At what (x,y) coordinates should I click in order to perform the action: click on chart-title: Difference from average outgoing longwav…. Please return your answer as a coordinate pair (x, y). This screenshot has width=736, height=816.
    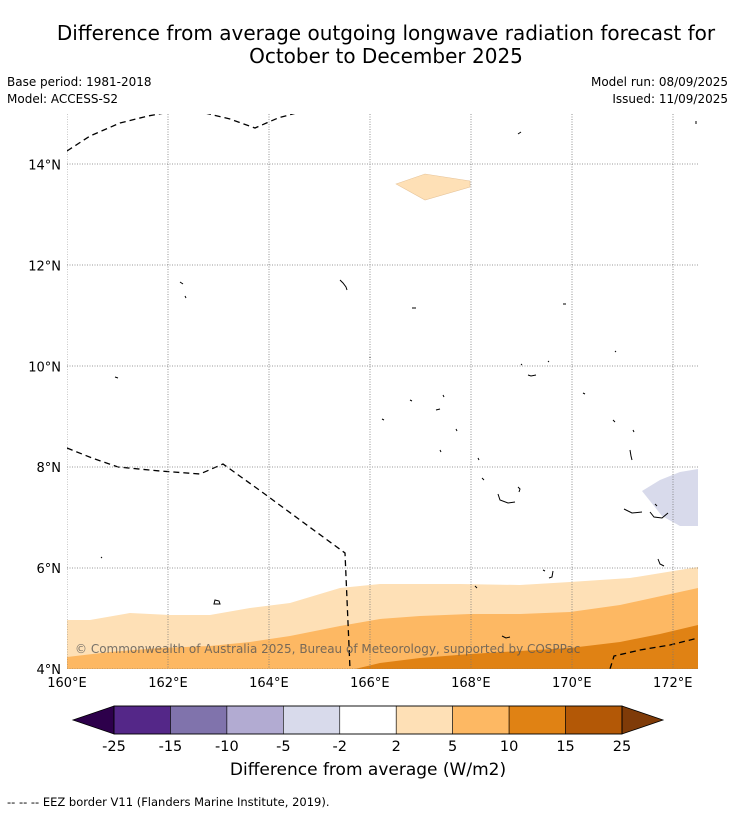
    Looking at the image, I should click on (368, 45).